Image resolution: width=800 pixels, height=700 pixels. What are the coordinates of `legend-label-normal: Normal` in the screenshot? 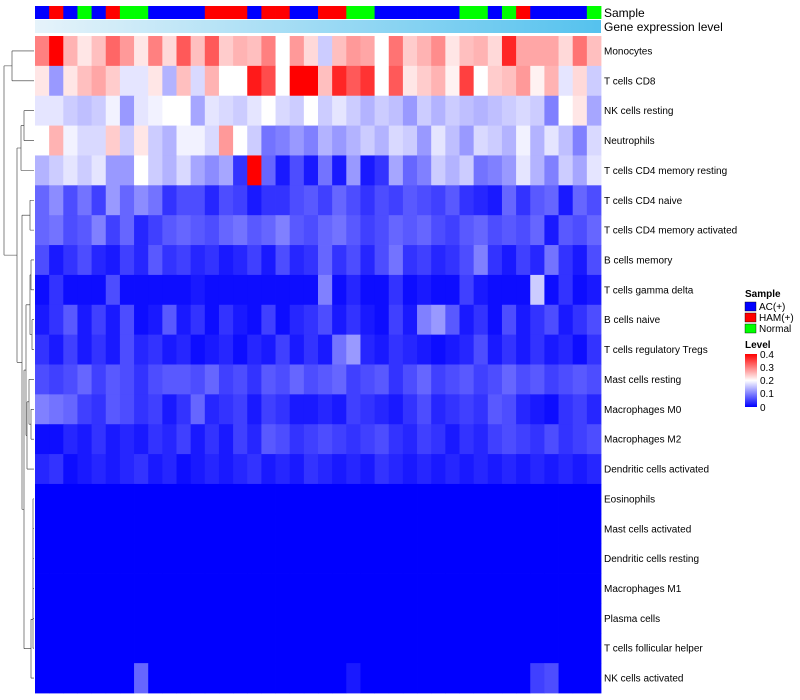 It's located at (775, 329).